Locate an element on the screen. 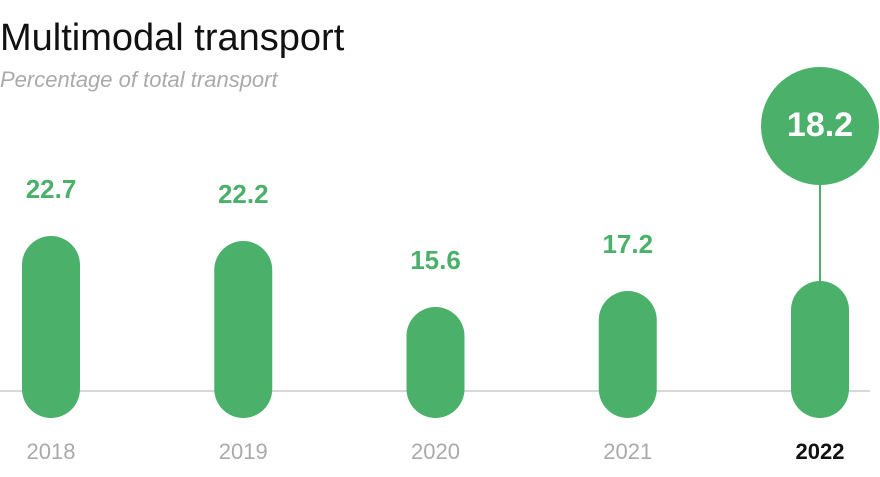 Image resolution: width=880 pixels, height=477 pixels. highlight-bubble is located at coordinates (820, 126).